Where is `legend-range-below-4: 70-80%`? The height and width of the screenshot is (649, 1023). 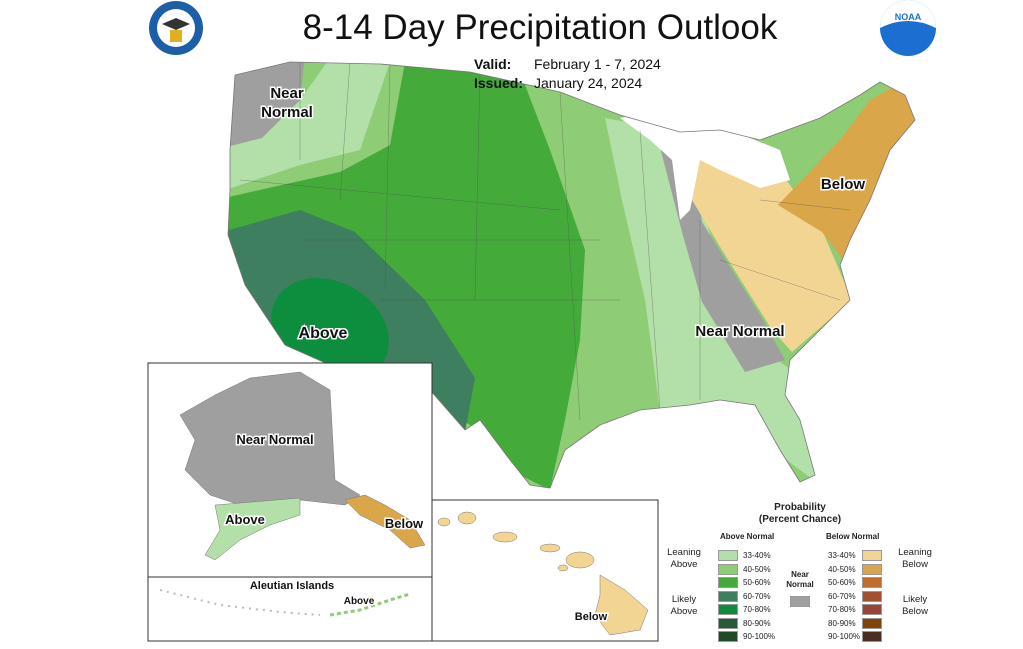
legend-range-below-4: 70-80% is located at coordinates (842, 609).